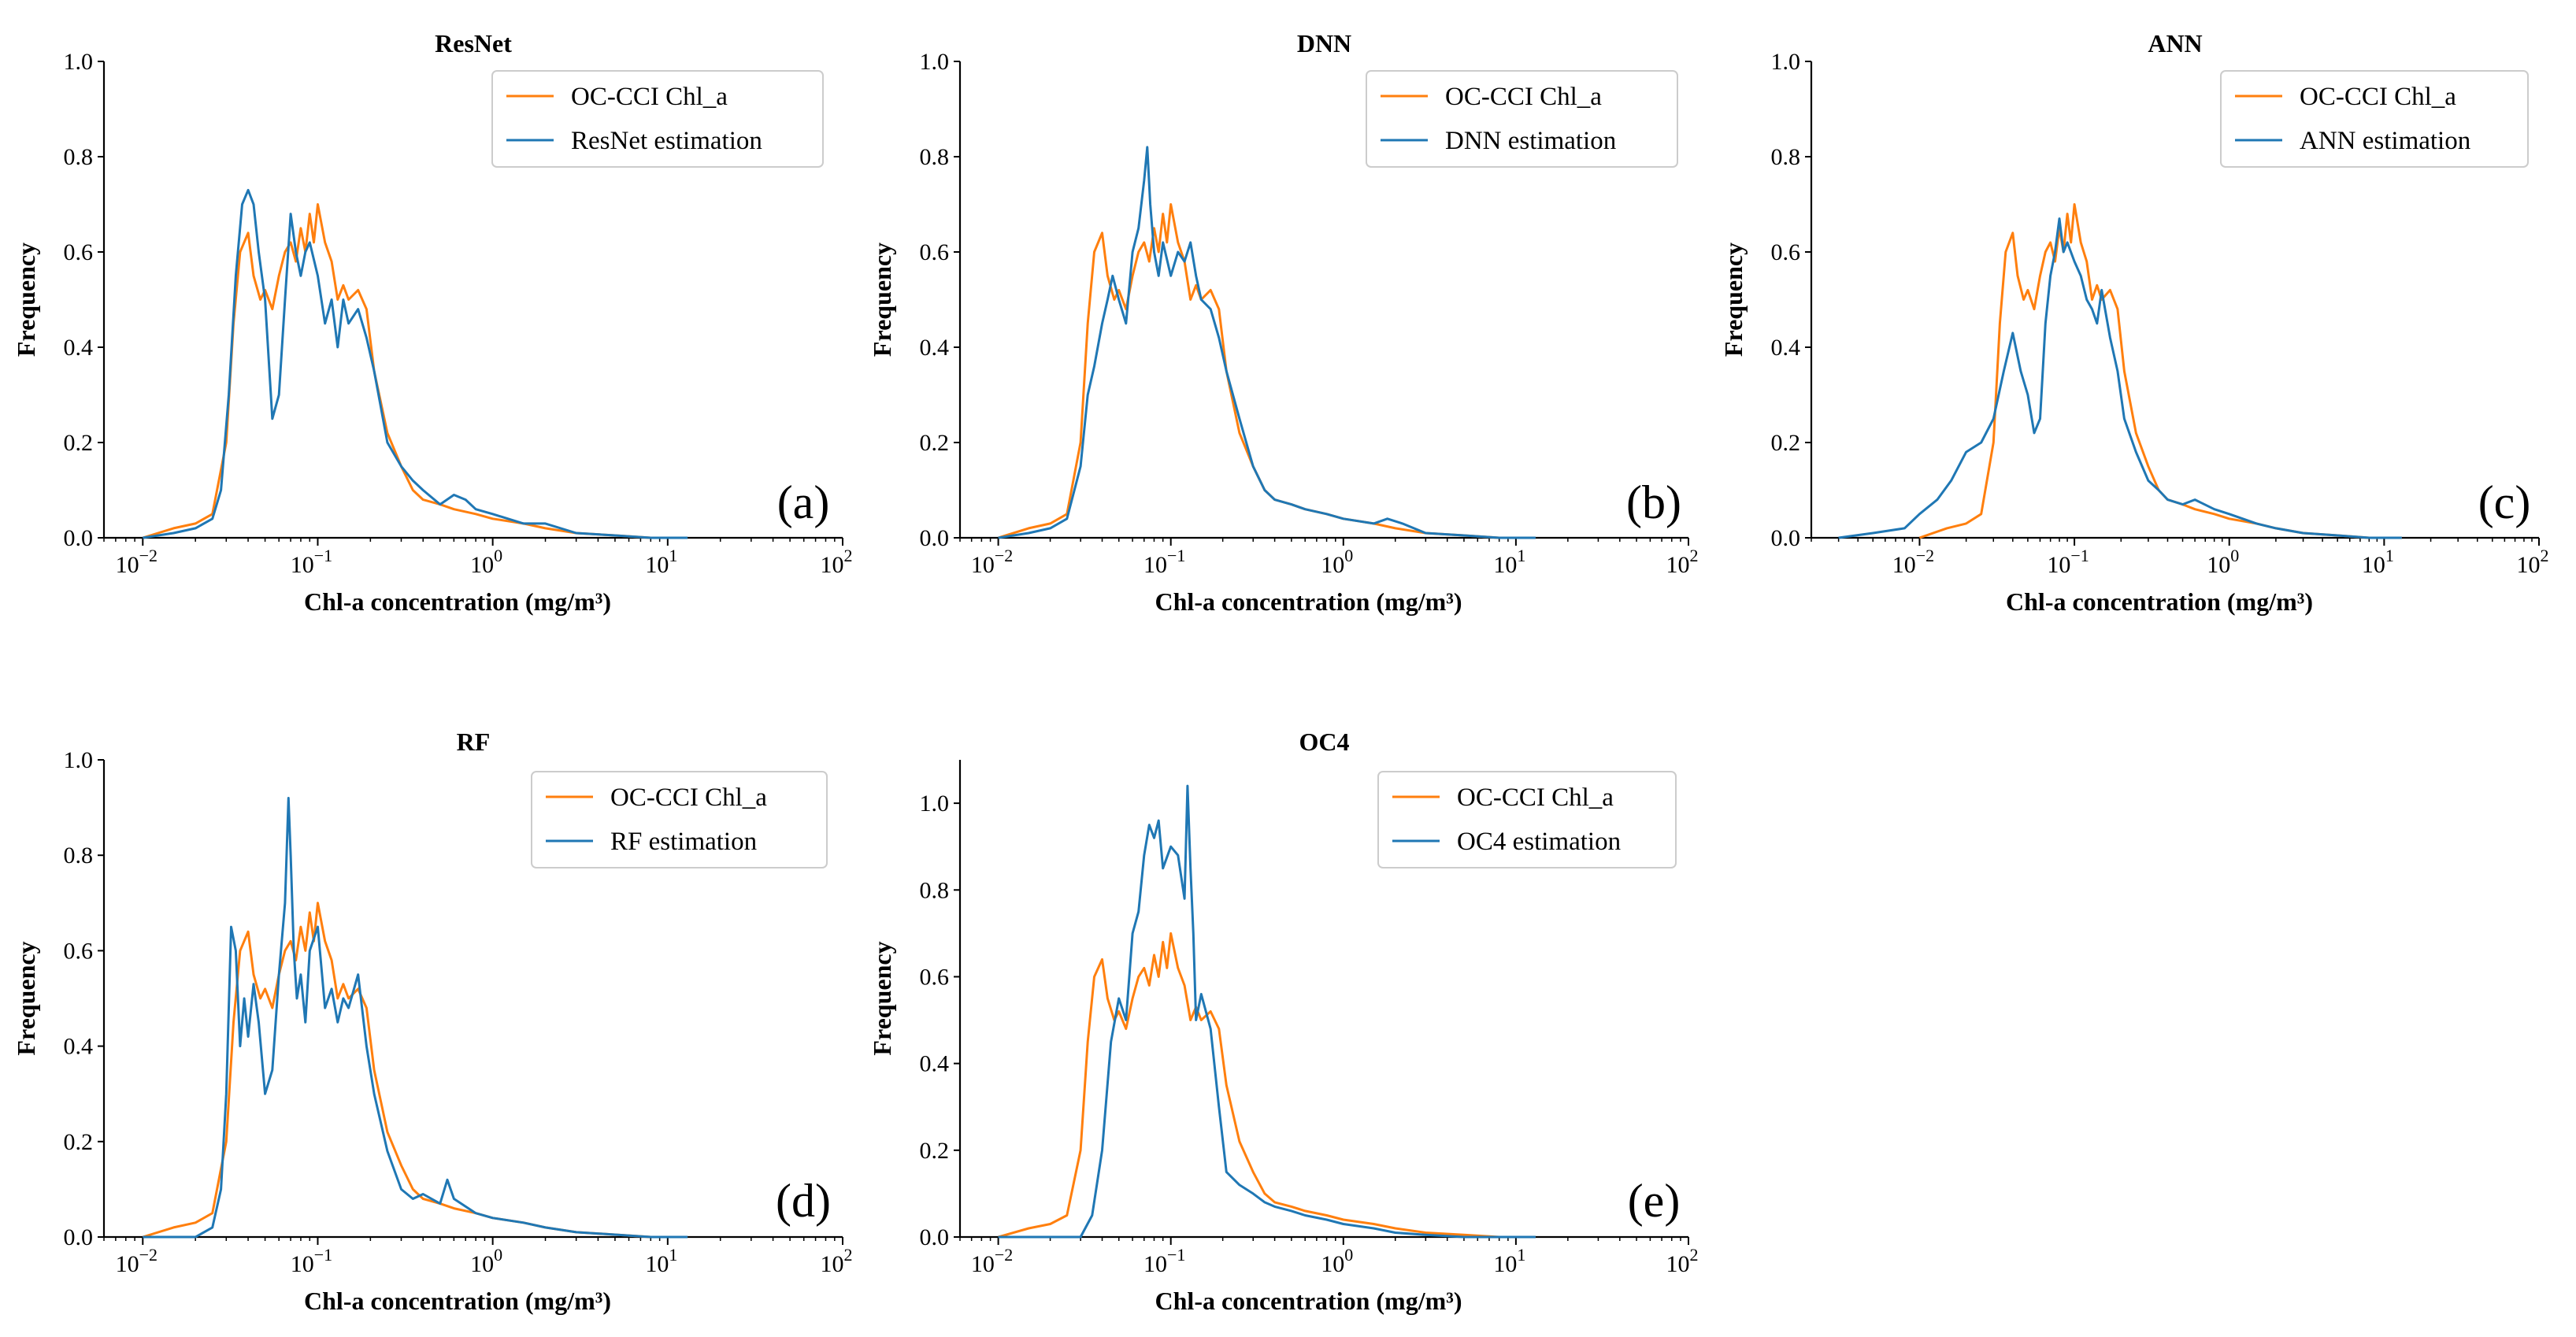 The image size is (2576, 1337). What do you see at coordinates (683, 842) in the screenshot?
I see `legend-entry: RF estimation` at bounding box center [683, 842].